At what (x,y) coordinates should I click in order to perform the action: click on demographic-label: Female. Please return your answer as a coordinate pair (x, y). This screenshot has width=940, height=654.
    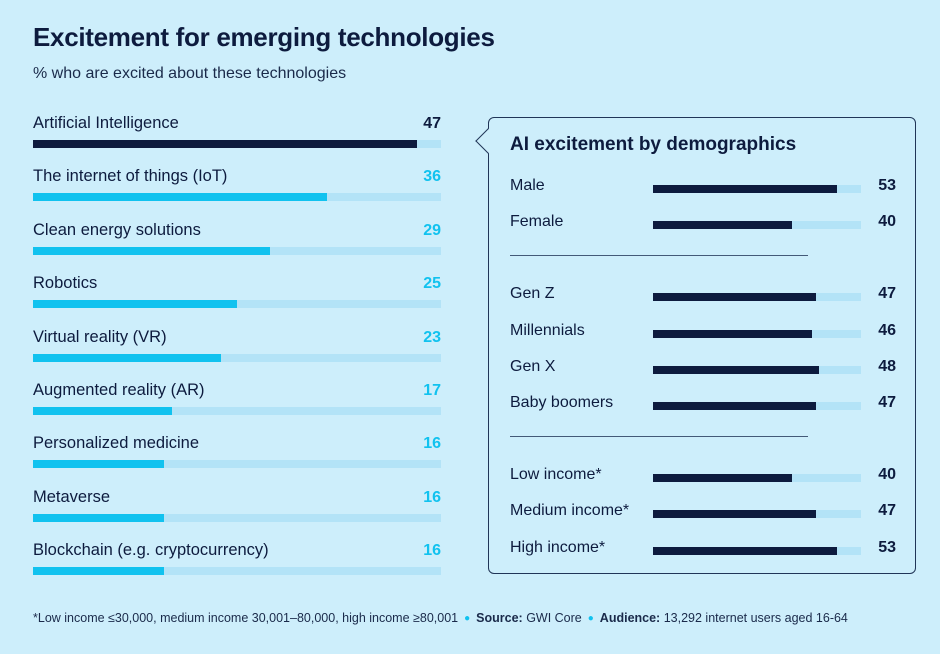
    Looking at the image, I should click on (537, 222).